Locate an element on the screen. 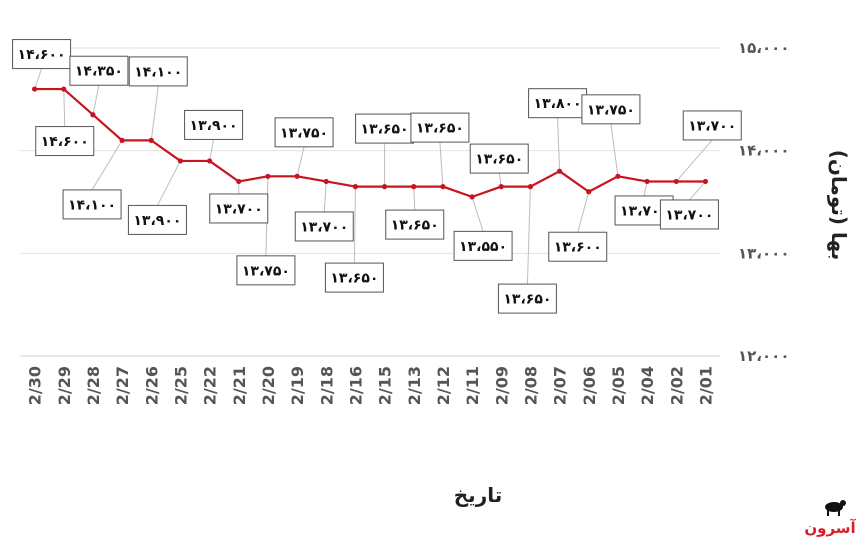  data-label: ۱۳،۵۵۰ is located at coordinates (483, 247).